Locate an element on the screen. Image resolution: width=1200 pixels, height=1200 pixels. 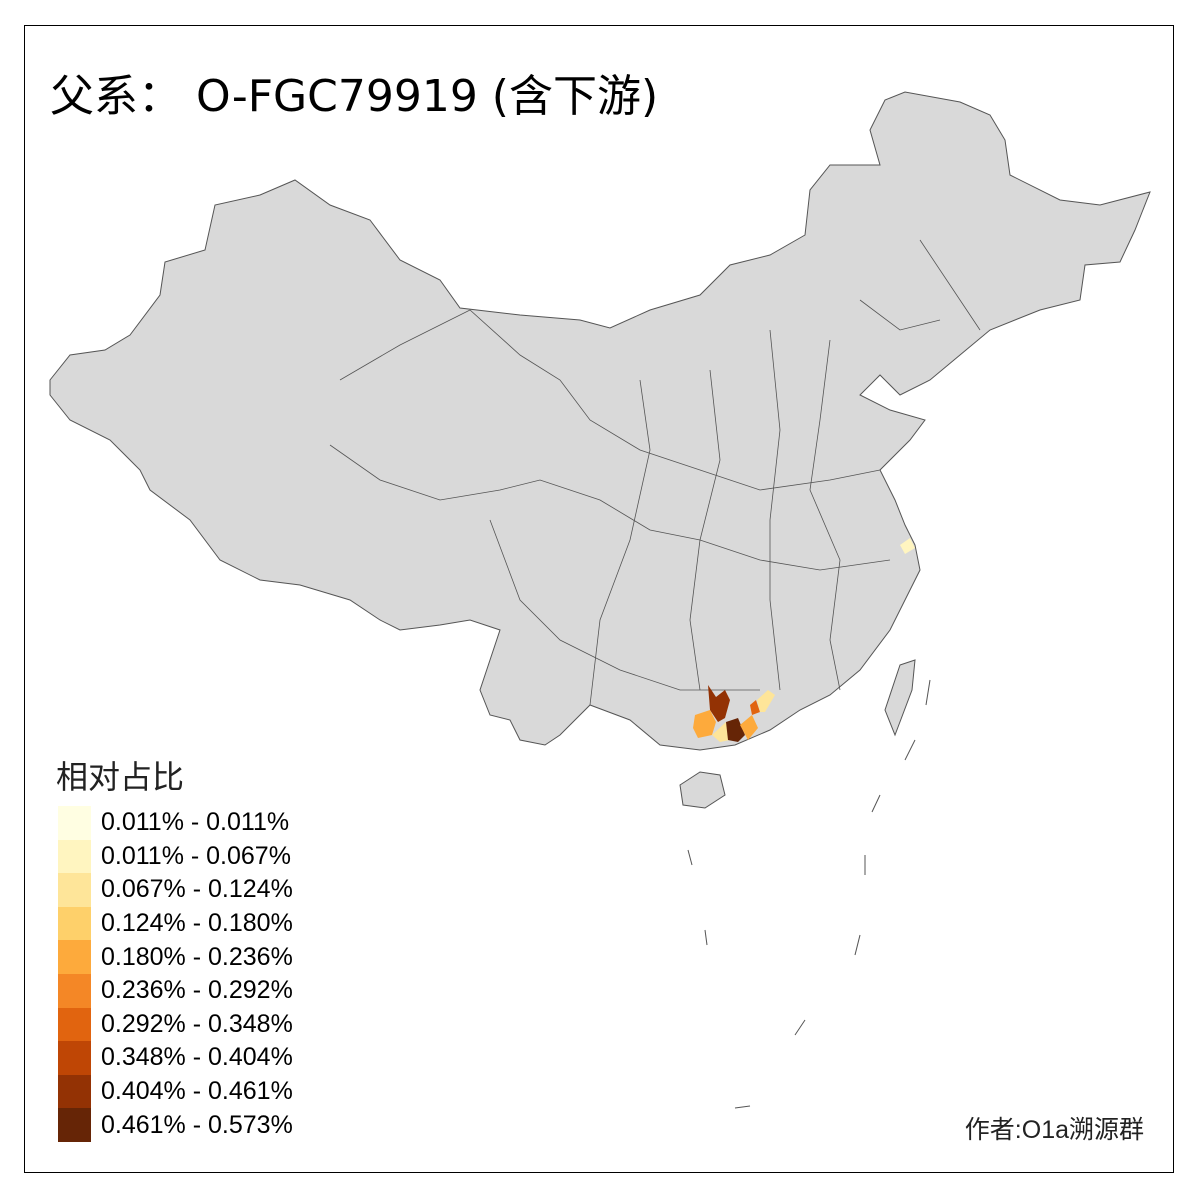
legend-item: 0.124% - 0.180% is located at coordinates (175, 923).